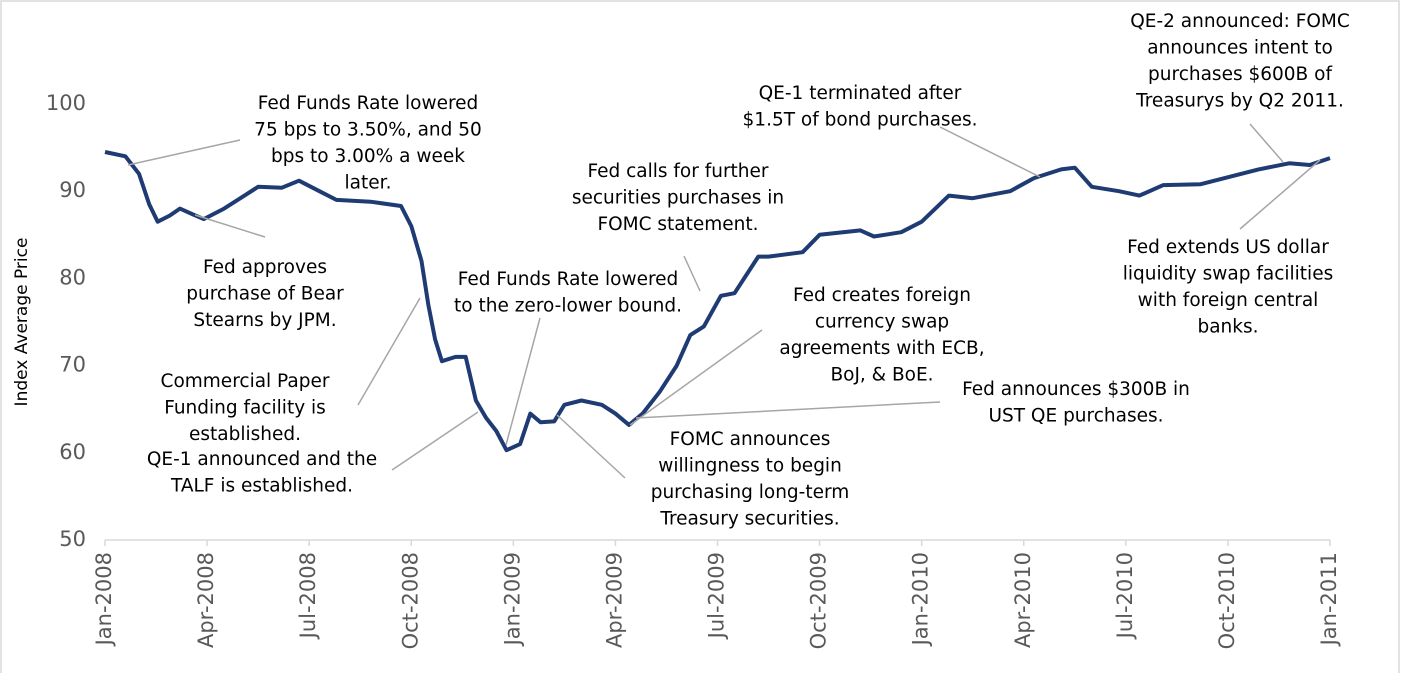 The width and height of the screenshot is (1401, 673). I want to click on x-tick-label: Oct-2009, so click(819, 600).